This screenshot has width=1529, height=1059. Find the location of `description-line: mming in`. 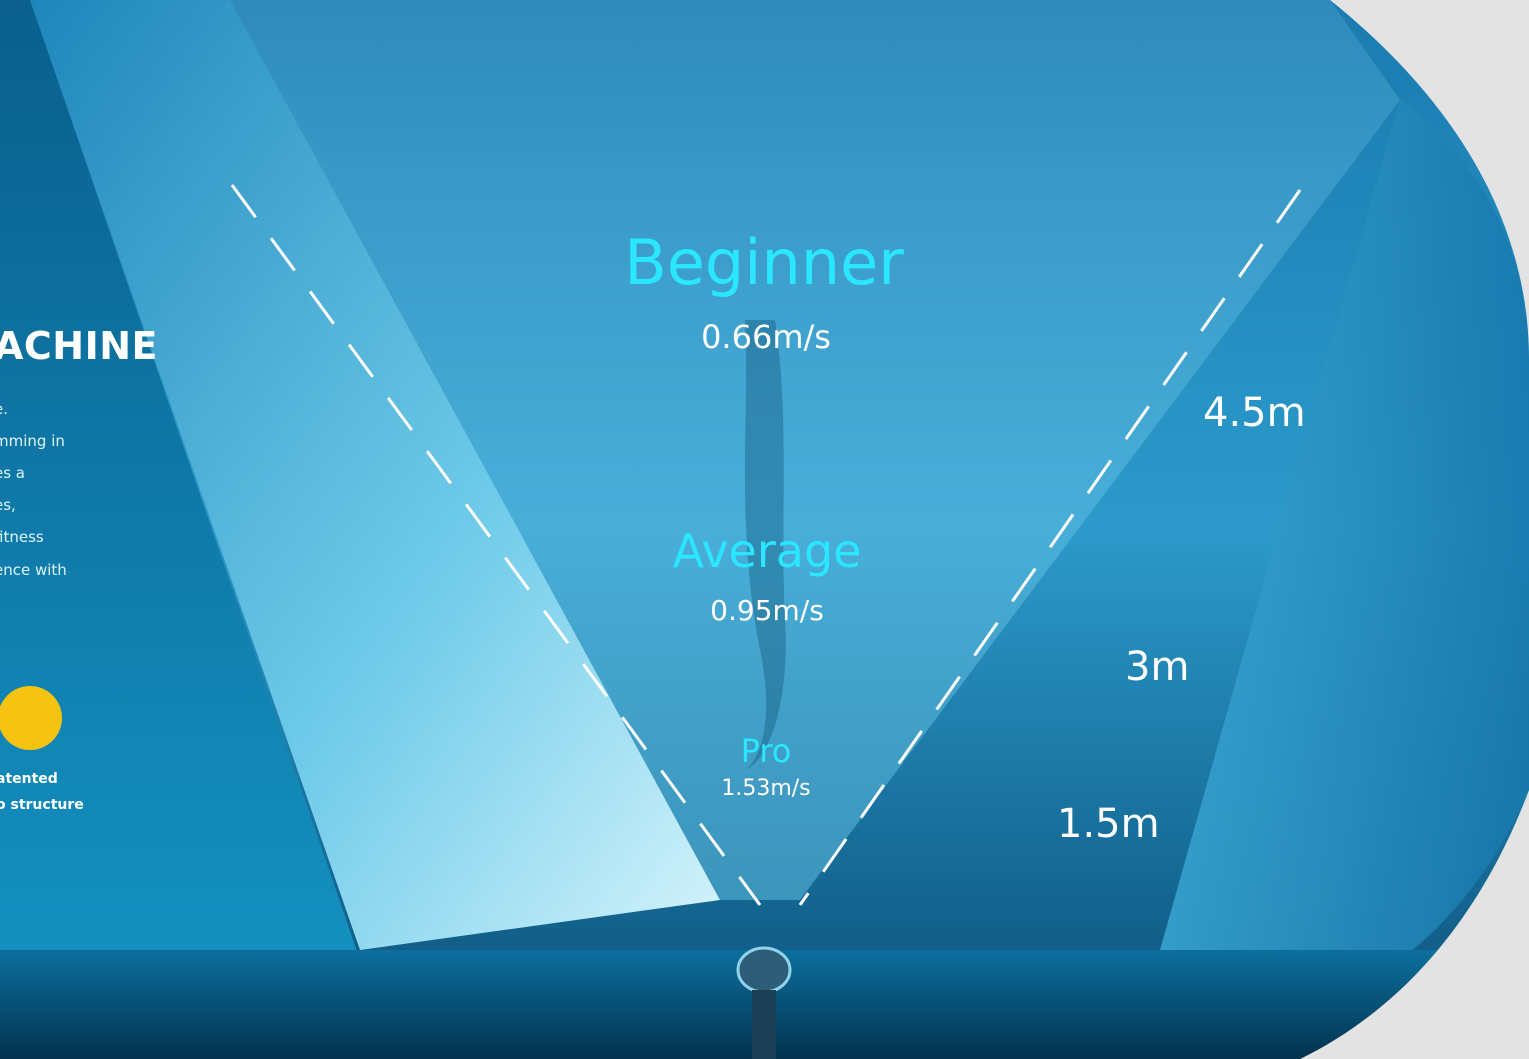

description-line: mming in is located at coordinates (32, 441).